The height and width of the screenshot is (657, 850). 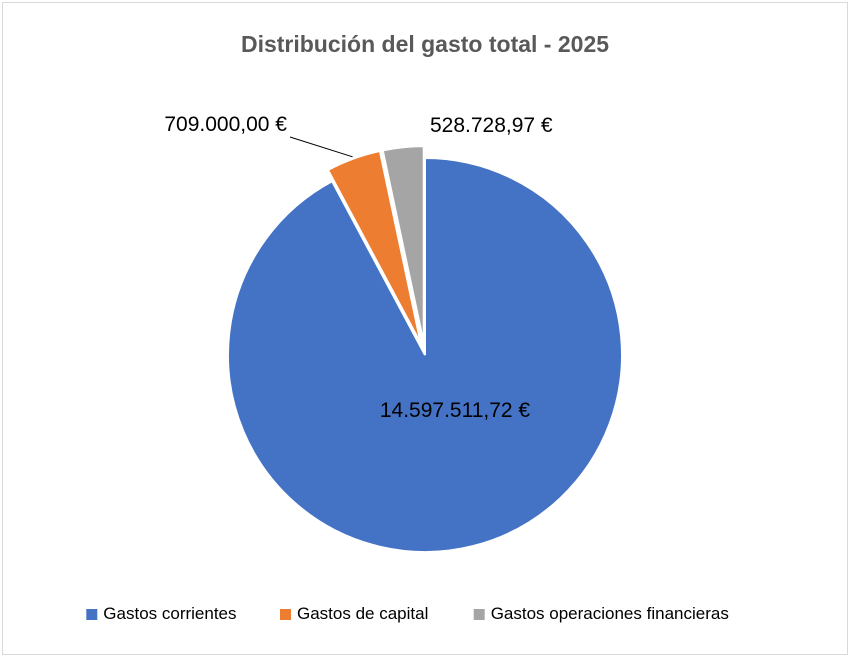 I want to click on pie-slice-gastos-de-capital, so click(x=374, y=247).